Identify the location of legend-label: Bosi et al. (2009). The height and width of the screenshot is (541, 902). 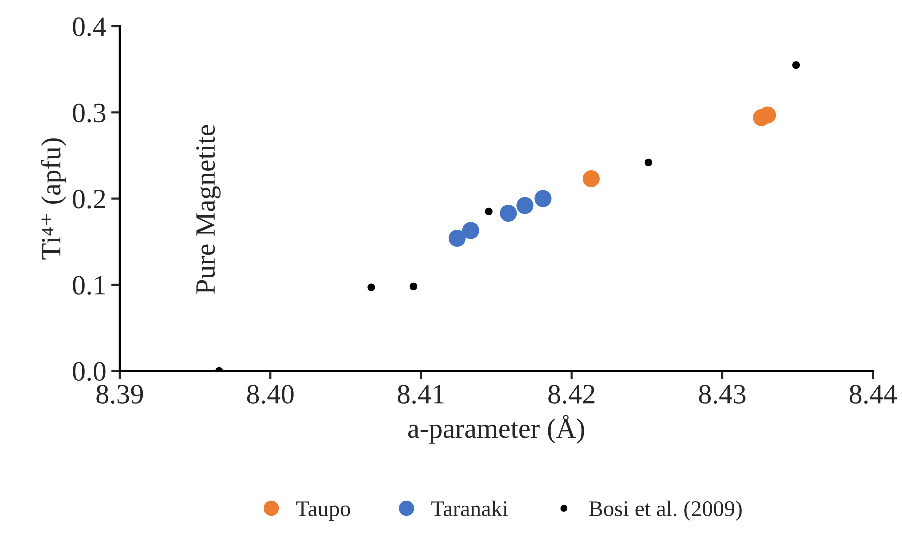
(665, 510).